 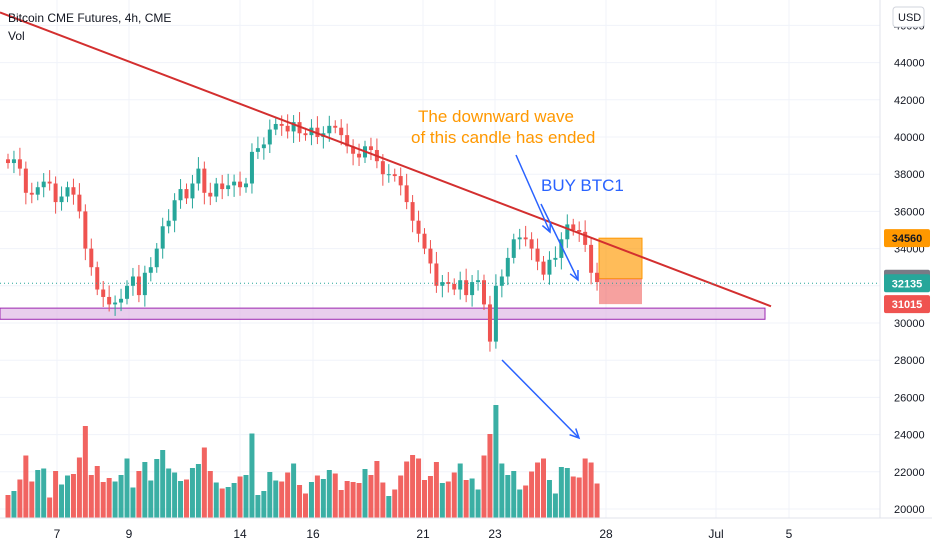 What do you see at coordinates (302, 461) in the screenshot?
I see `volume-bars` at bounding box center [302, 461].